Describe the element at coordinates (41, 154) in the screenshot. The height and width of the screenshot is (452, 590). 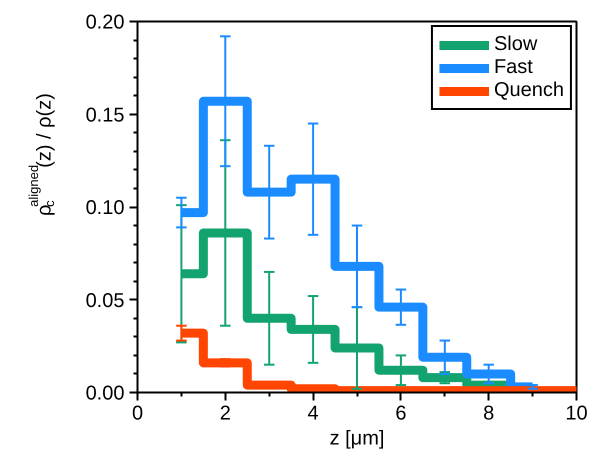
I see `y-axis-title: ρcaligned(z) / ρ(z)` at that location.